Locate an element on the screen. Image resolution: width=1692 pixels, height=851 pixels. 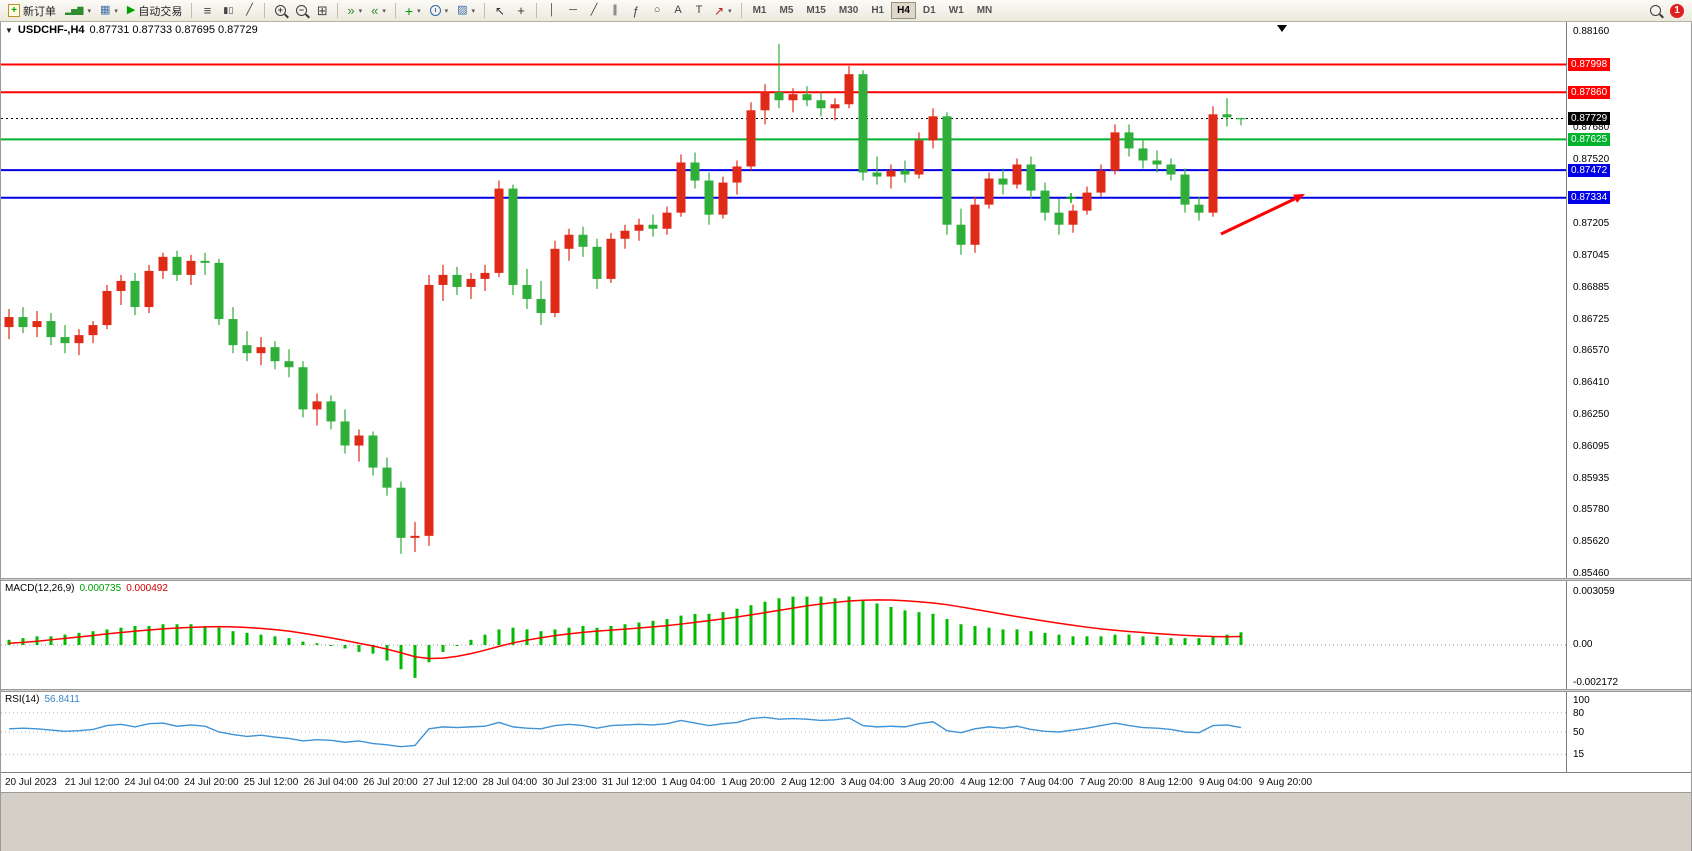
macd-axis-label: 0.003059 is located at coordinates (1594, 592).